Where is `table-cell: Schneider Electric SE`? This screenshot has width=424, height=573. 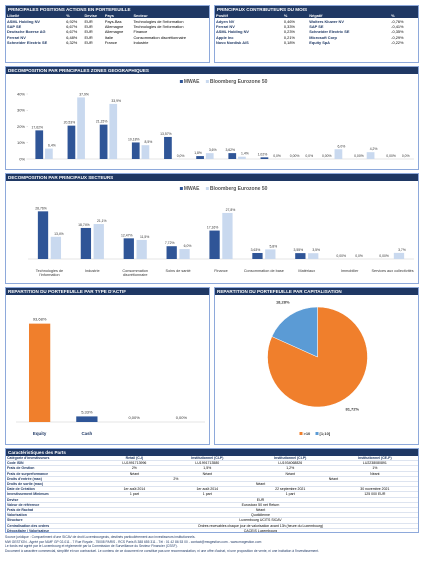
table-cell: Schneider Electric SE is located at coordinates (329, 32).